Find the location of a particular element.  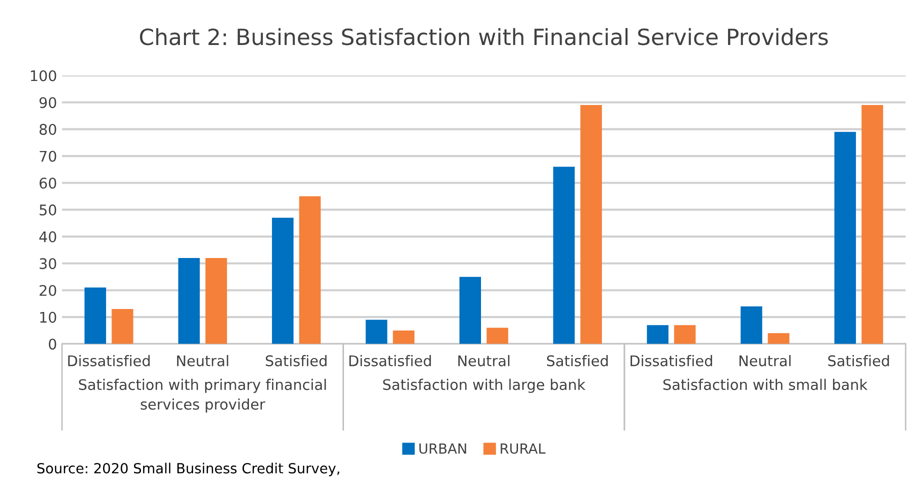

y-tick-label: 20 is located at coordinates (48, 290).